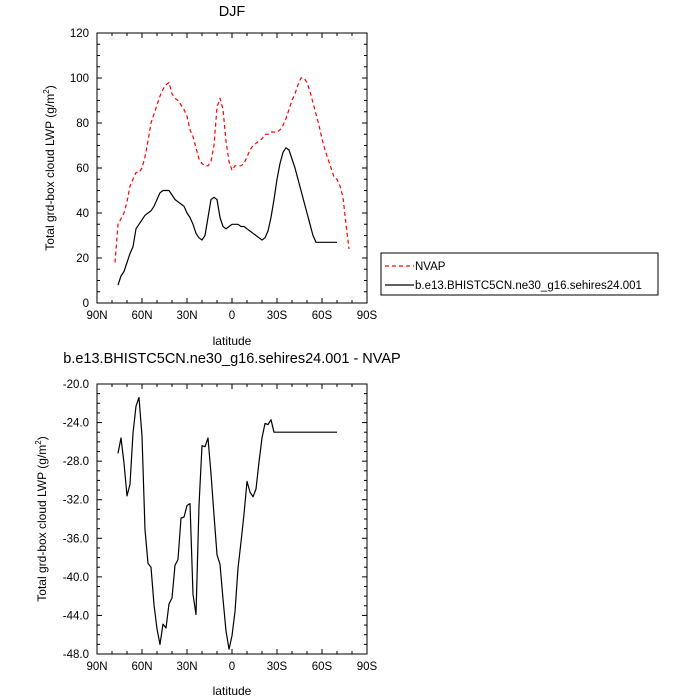 The width and height of the screenshot is (700, 700). Describe the element at coordinates (232, 316) in the screenshot. I see `top-x-tick-label: 0` at that location.